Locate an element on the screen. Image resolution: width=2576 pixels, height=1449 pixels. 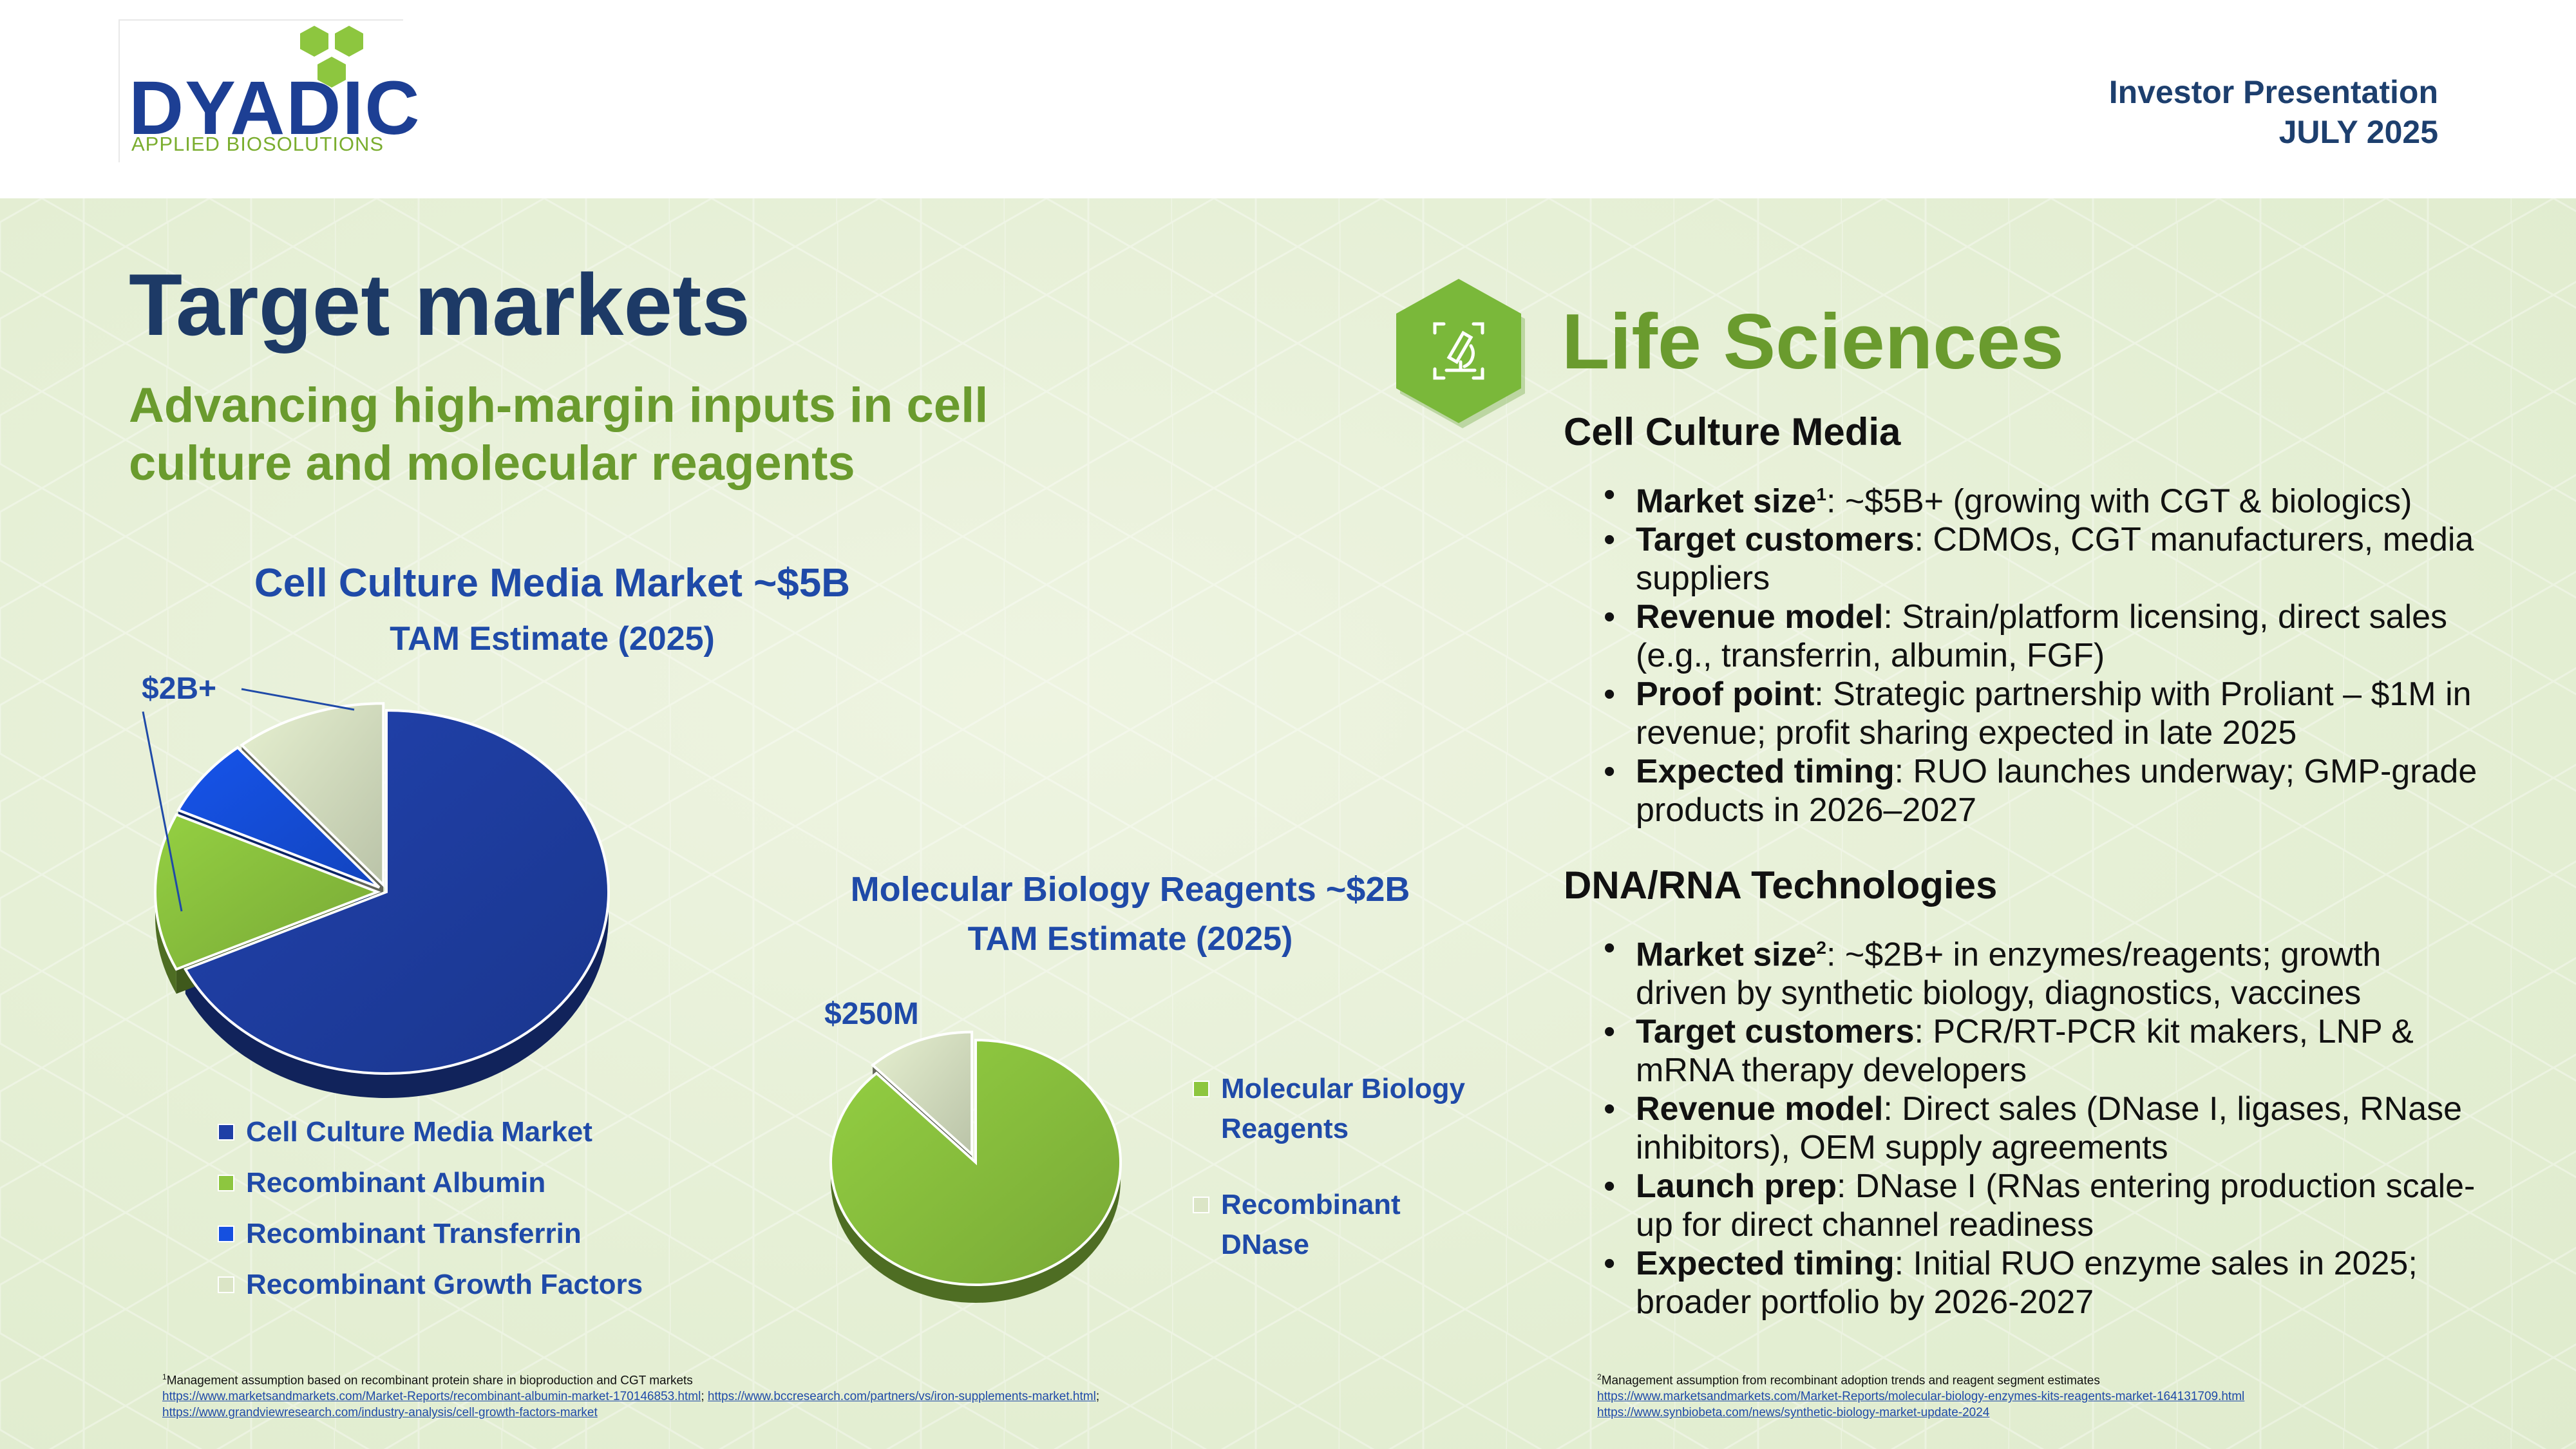
legend-item: Molecular Biology Reagents is located at coordinates (1343, 1109).